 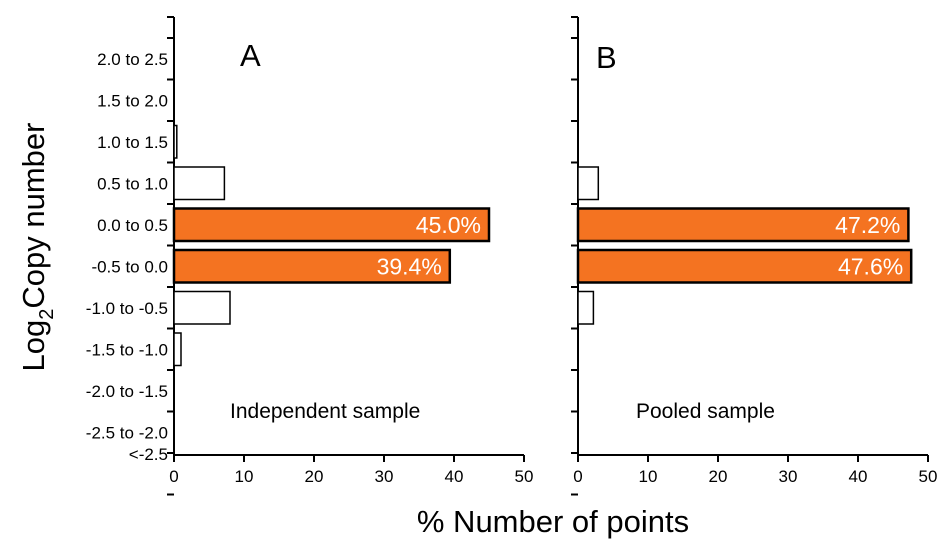 What do you see at coordinates (448, 225) in the screenshot?
I see `bar-data-label: 45.0%` at bounding box center [448, 225].